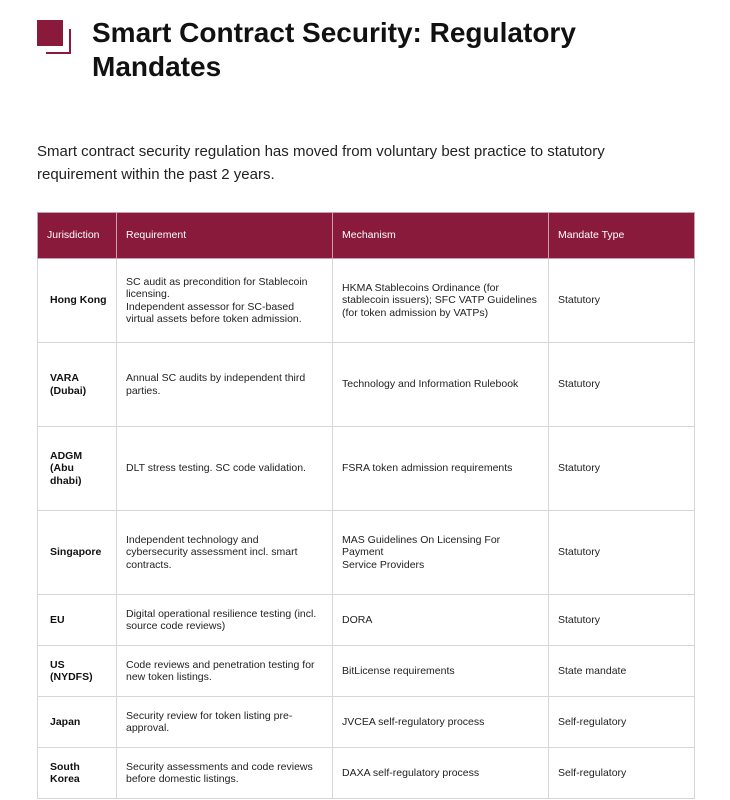 The image size is (730, 800). I want to click on jurisdiction-cell: ADGM (Abu dhabi), so click(77, 468).